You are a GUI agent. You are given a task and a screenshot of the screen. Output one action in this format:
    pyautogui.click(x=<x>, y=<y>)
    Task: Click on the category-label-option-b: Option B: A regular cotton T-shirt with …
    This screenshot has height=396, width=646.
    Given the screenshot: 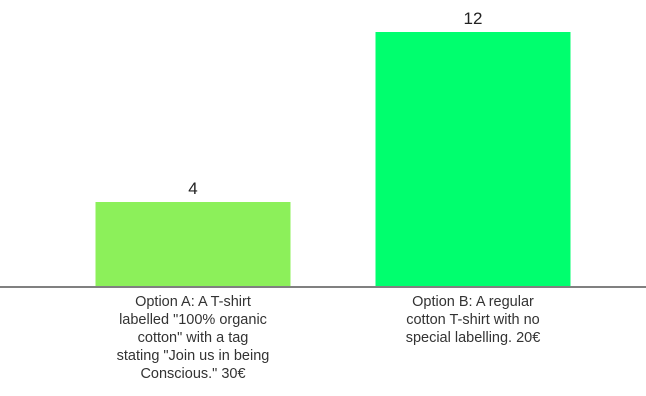 What is the action you would take?
    pyautogui.click(x=473, y=320)
    